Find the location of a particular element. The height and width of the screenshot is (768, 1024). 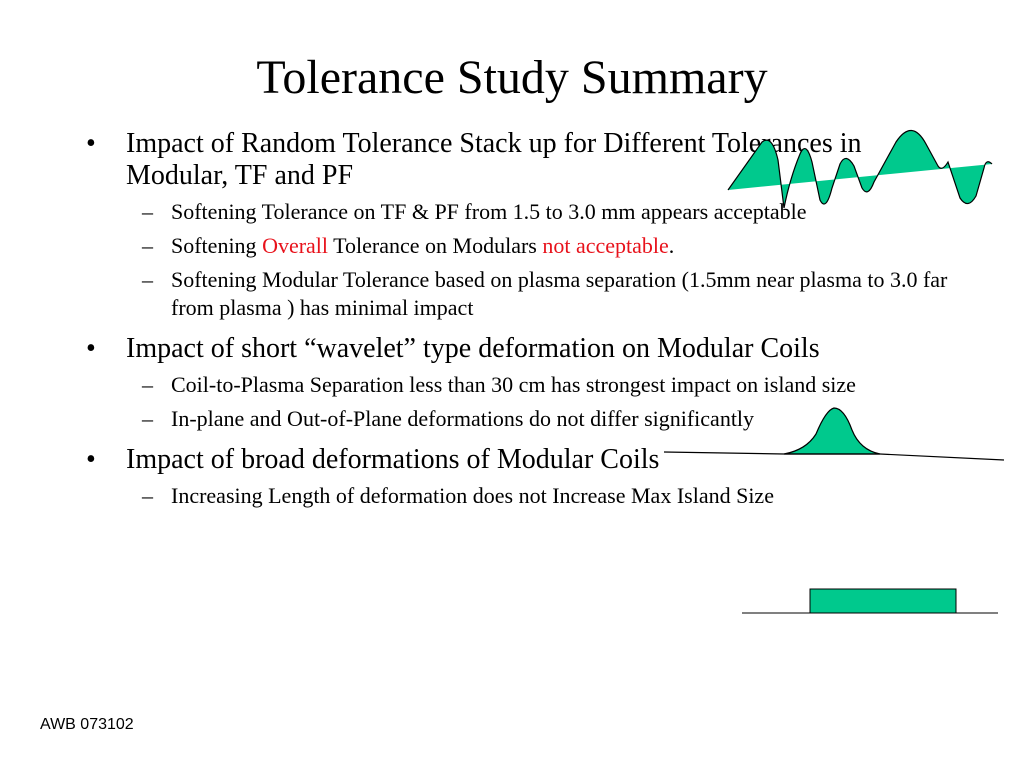

wavelet-shape is located at coordinates (832, 431).